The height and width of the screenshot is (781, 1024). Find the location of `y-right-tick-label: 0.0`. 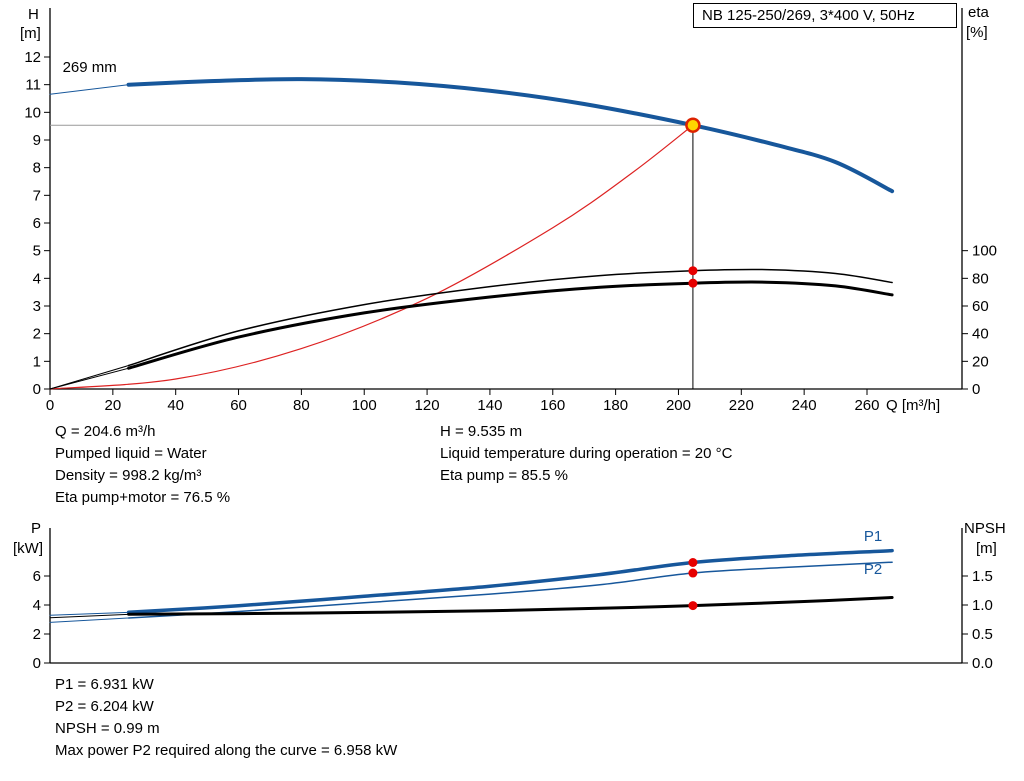

y-right-tick-label: 0.0 is located at coordinates (982, 661).